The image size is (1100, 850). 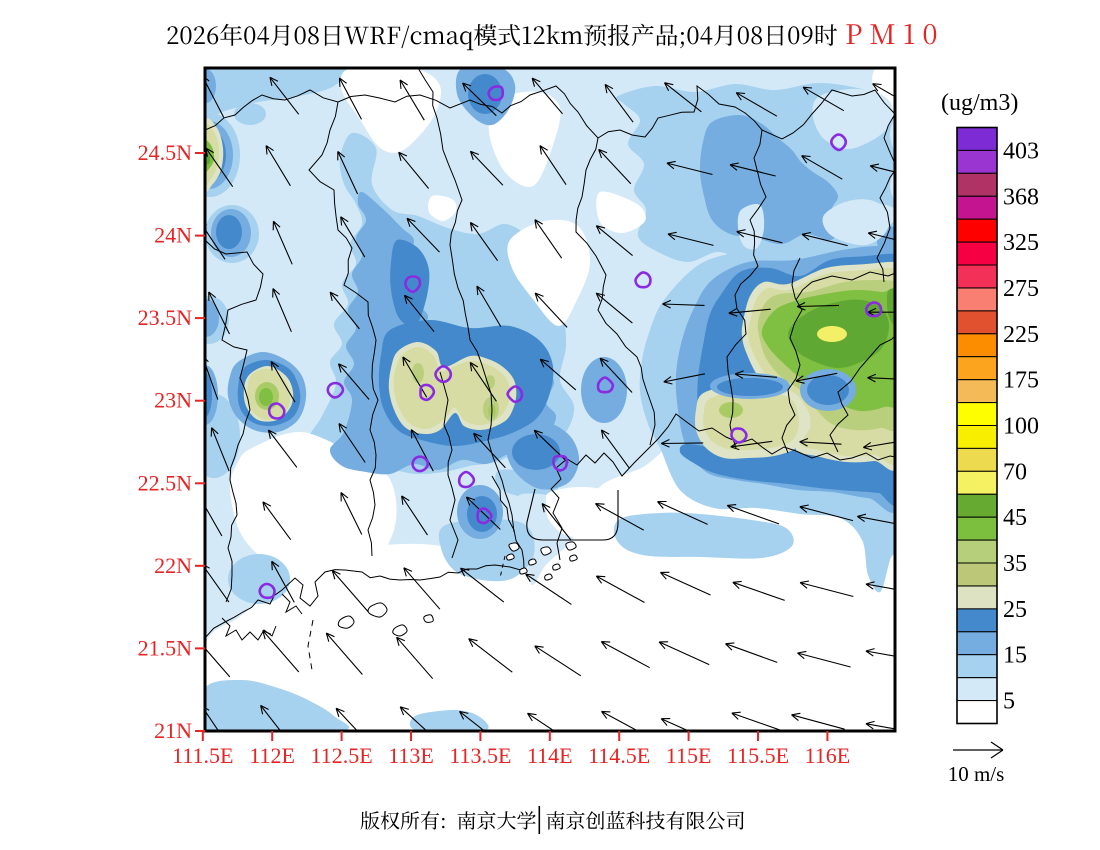 I want to click on svg-text: 35, so click(x=1015, y=564).